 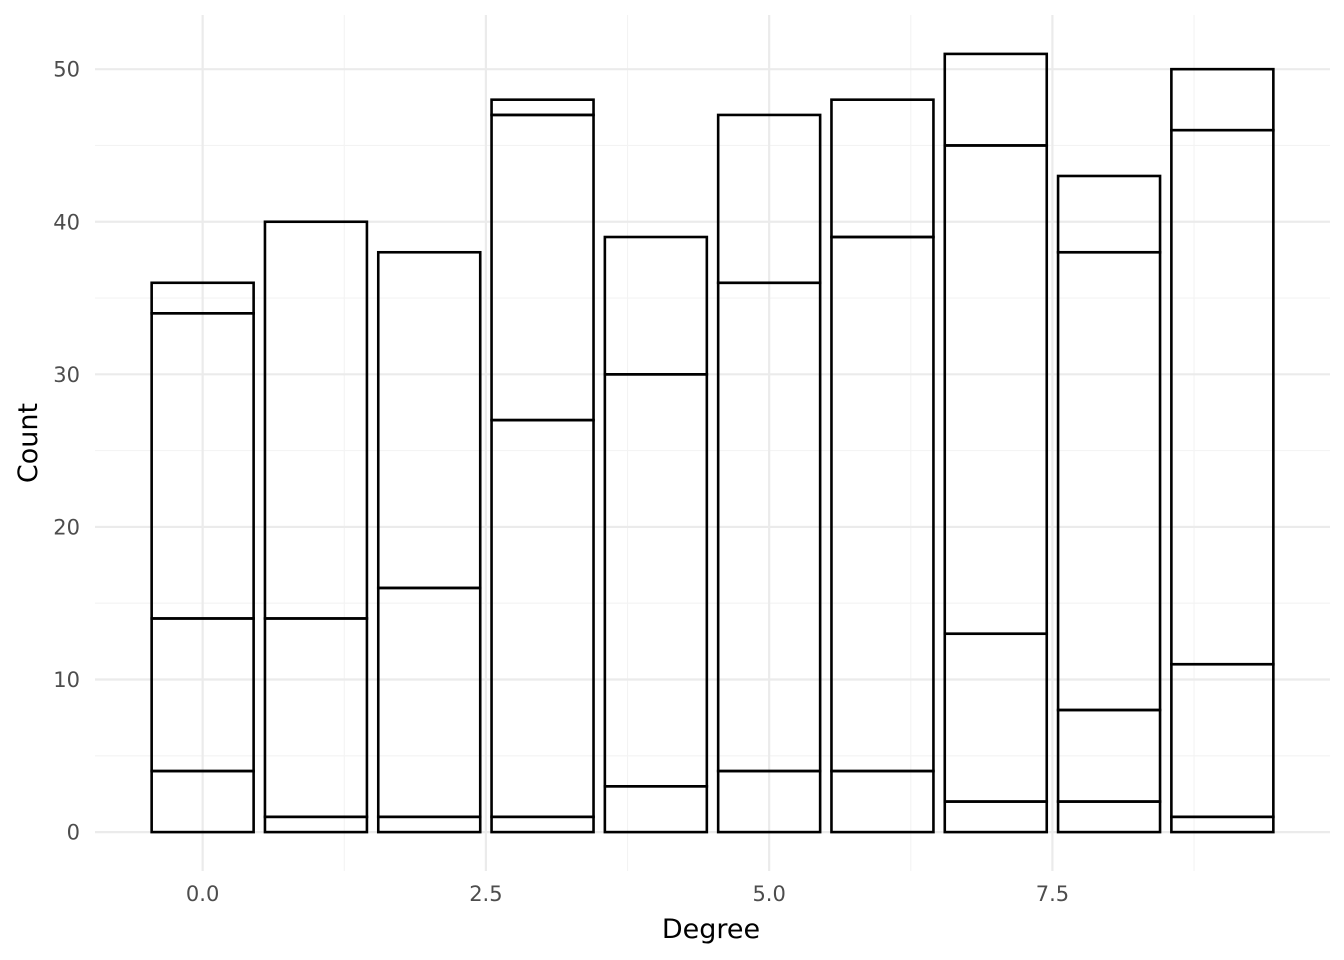 What do you see at coordinates (66, 375) in the screenshot?
I see `y-tick-label: 30` at bounding box center [66, 375].